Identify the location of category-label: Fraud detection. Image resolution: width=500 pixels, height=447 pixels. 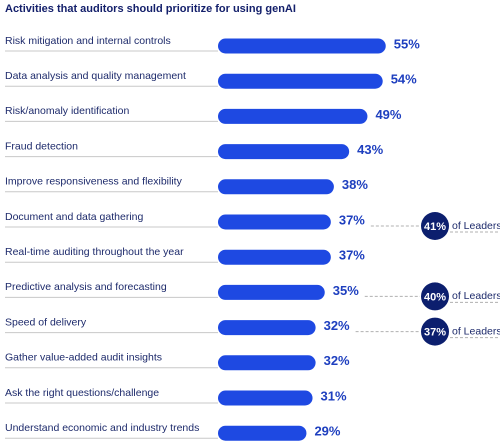
(41, 146).